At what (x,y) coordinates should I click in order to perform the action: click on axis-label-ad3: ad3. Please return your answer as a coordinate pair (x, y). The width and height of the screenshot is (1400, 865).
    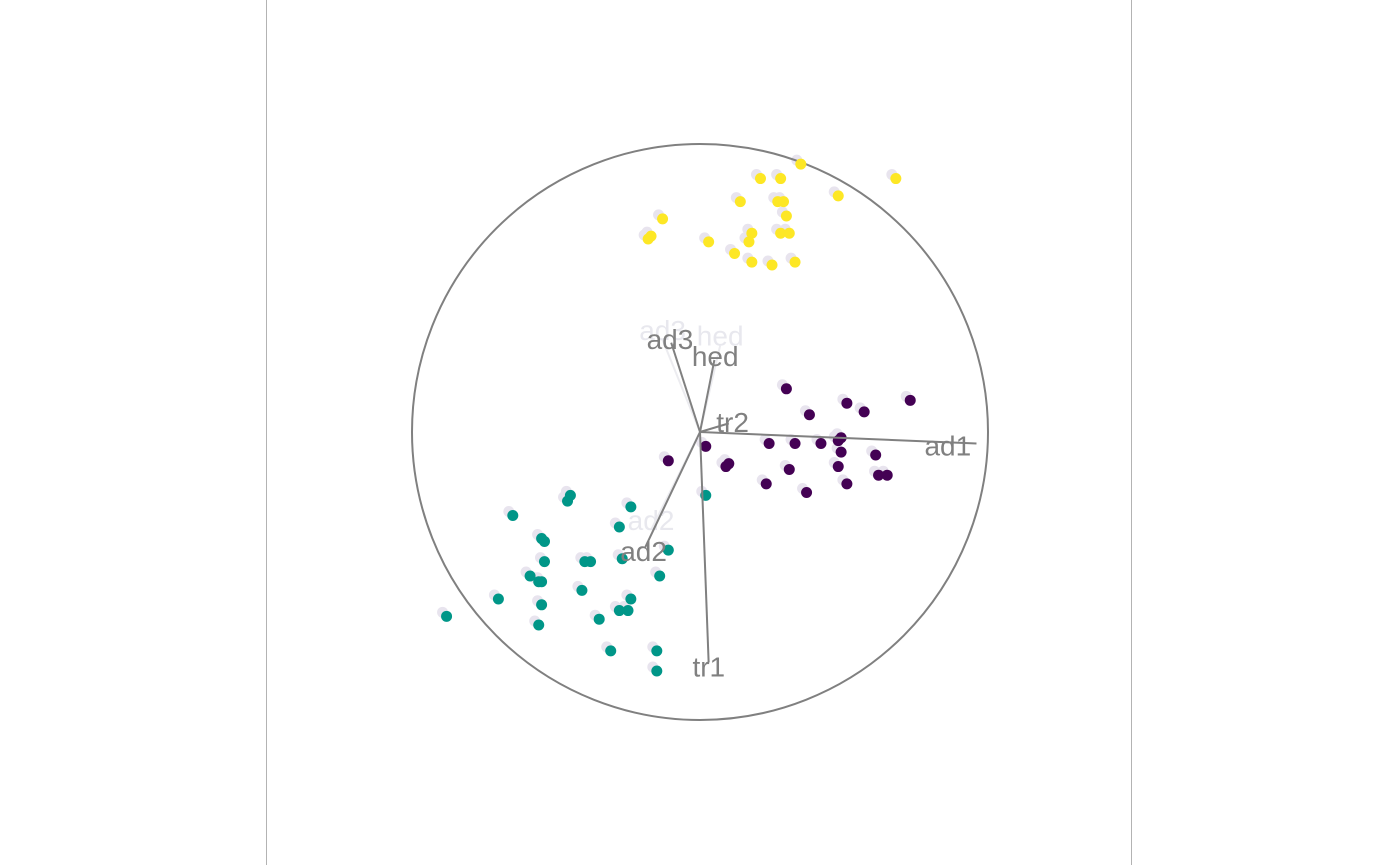
    Looking at the image, I should click on (670, 339).